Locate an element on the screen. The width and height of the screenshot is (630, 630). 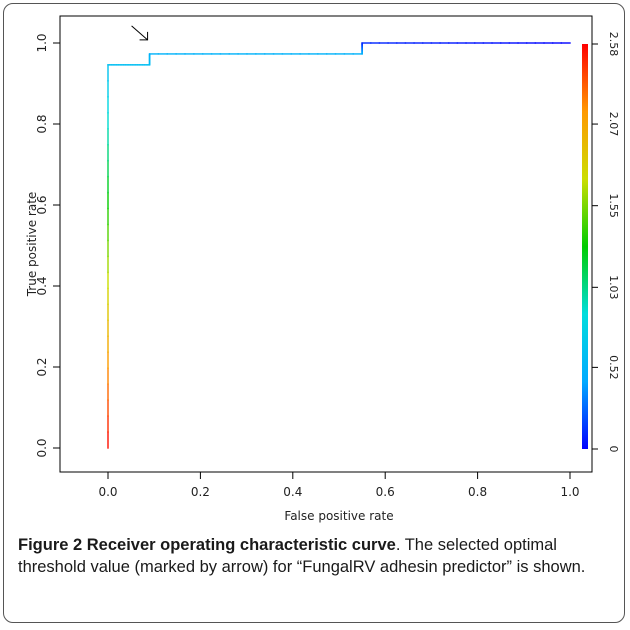
x-axis-label: False positive rate is located at coordinates (338, 516).